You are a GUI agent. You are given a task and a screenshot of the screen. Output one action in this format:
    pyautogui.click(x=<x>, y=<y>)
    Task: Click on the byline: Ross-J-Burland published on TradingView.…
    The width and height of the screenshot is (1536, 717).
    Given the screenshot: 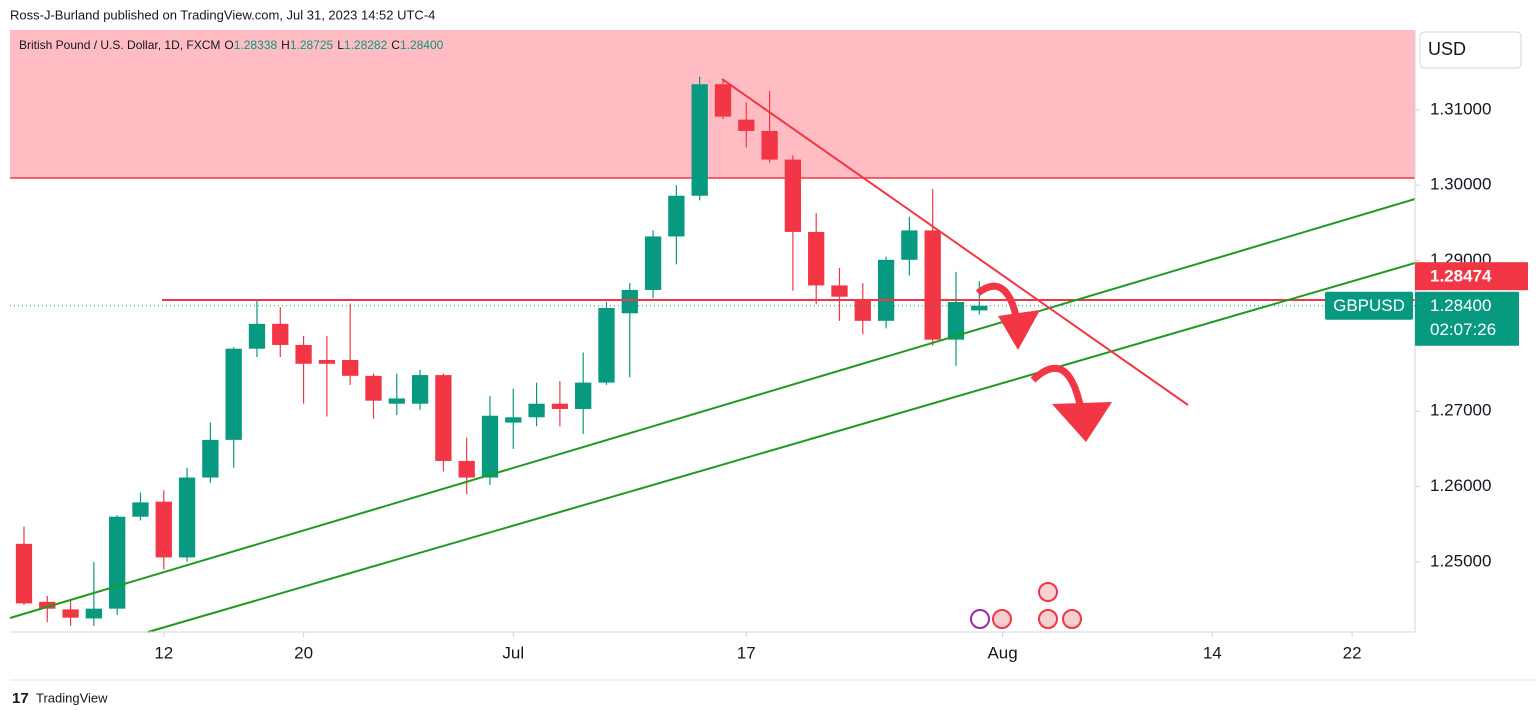 What is the action you would take?
    pyautogui.click(x=222, y=14)
    